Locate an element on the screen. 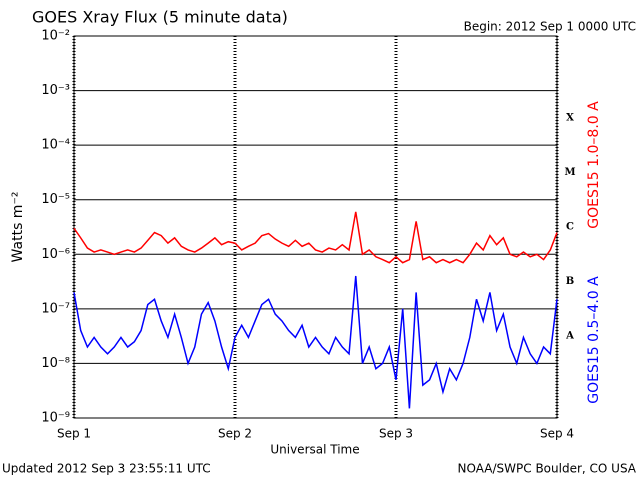 The height and width of the screenshot is (480, 640). y-tick-label: 10⁻⁸ is located at coordinates (55, 363).